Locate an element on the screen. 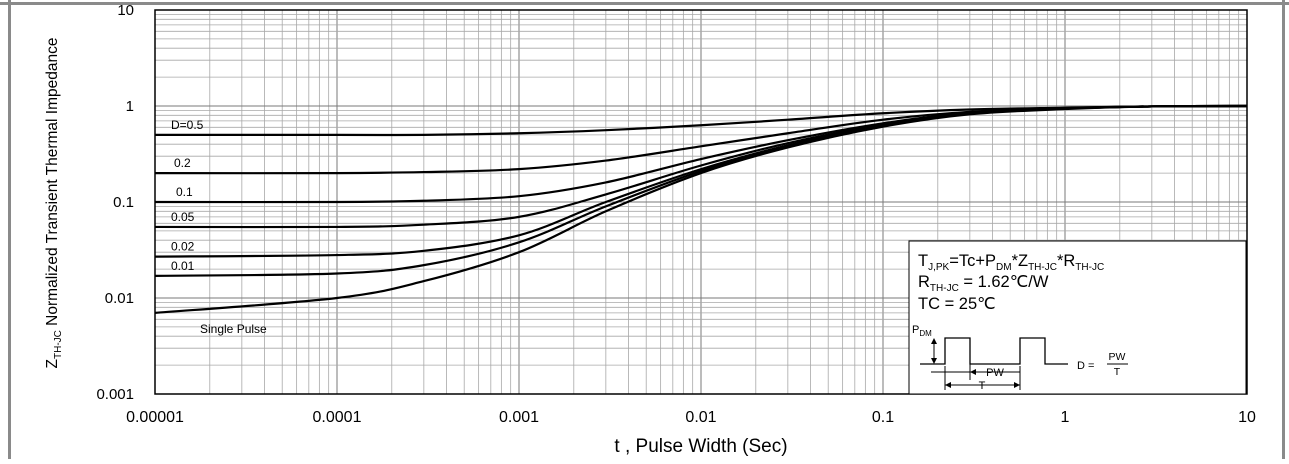 The width and height of the screenshot is (1289, 464). series-label: 0.01 is located at coordinates (183, 266).